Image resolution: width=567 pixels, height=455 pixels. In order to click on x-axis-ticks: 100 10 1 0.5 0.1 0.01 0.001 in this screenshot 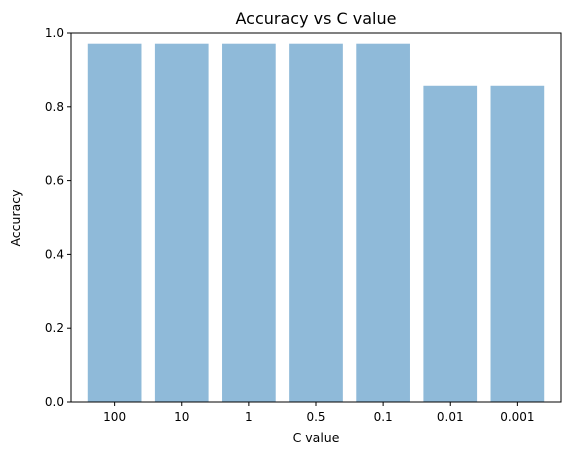, I will do `click(319, 413)`.